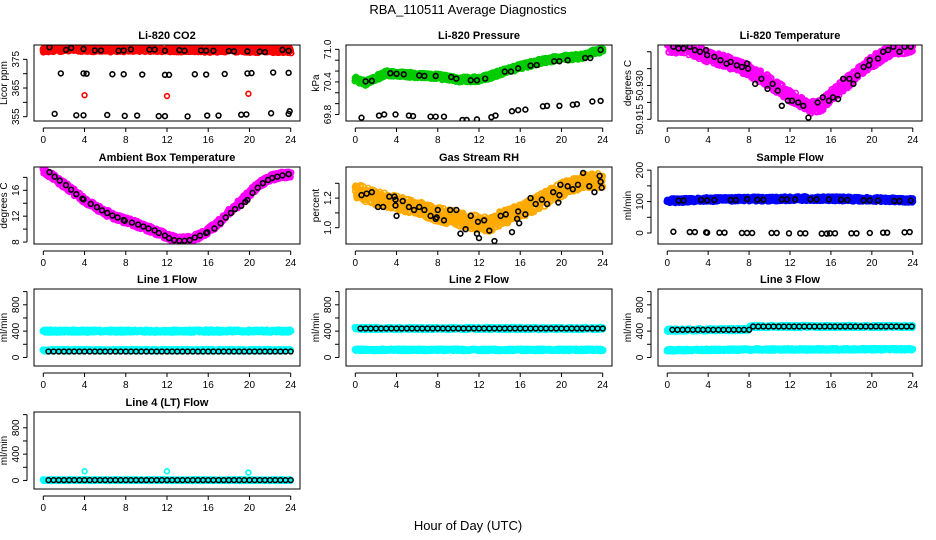 This screenshot has width=936, height=540. I want to click on panel-title: Sample Flow, so click(790, 158).